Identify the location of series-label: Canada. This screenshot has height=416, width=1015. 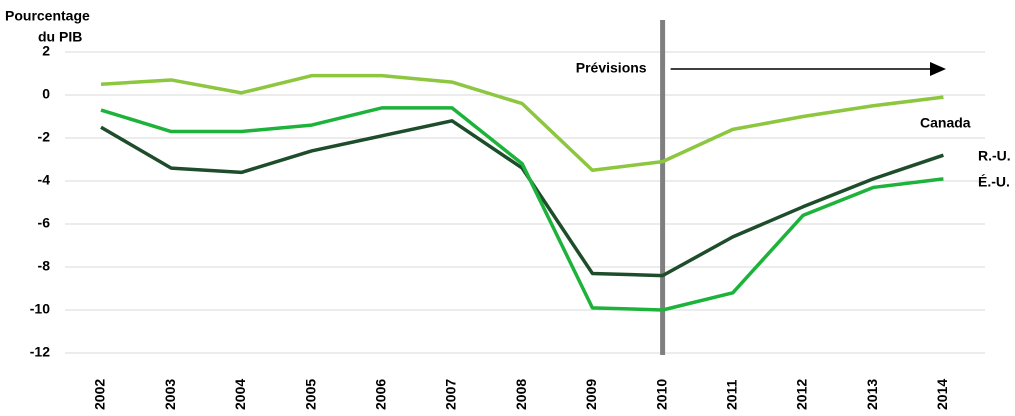
(945, 123).